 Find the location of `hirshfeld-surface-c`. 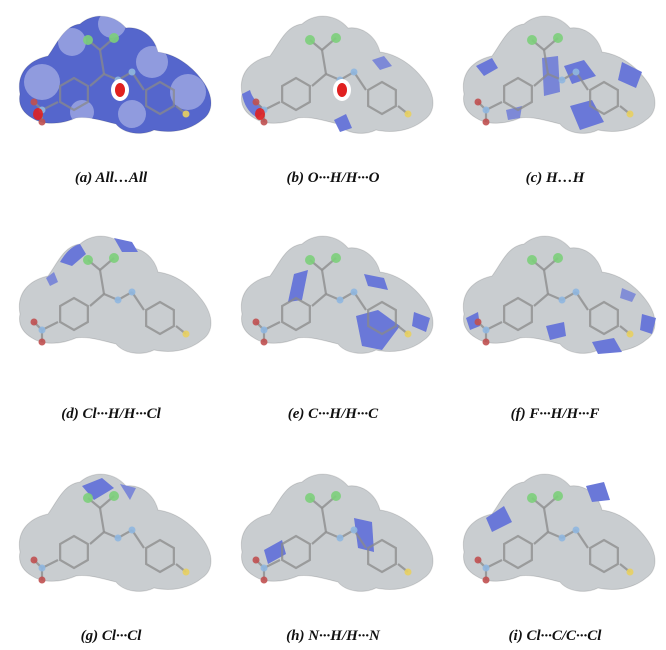

hirshfeld-surface-c is located at coordinates (559, 74).